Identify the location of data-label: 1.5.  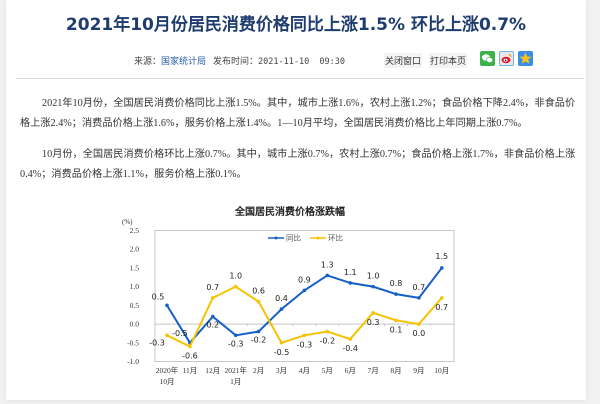
(441, 256).